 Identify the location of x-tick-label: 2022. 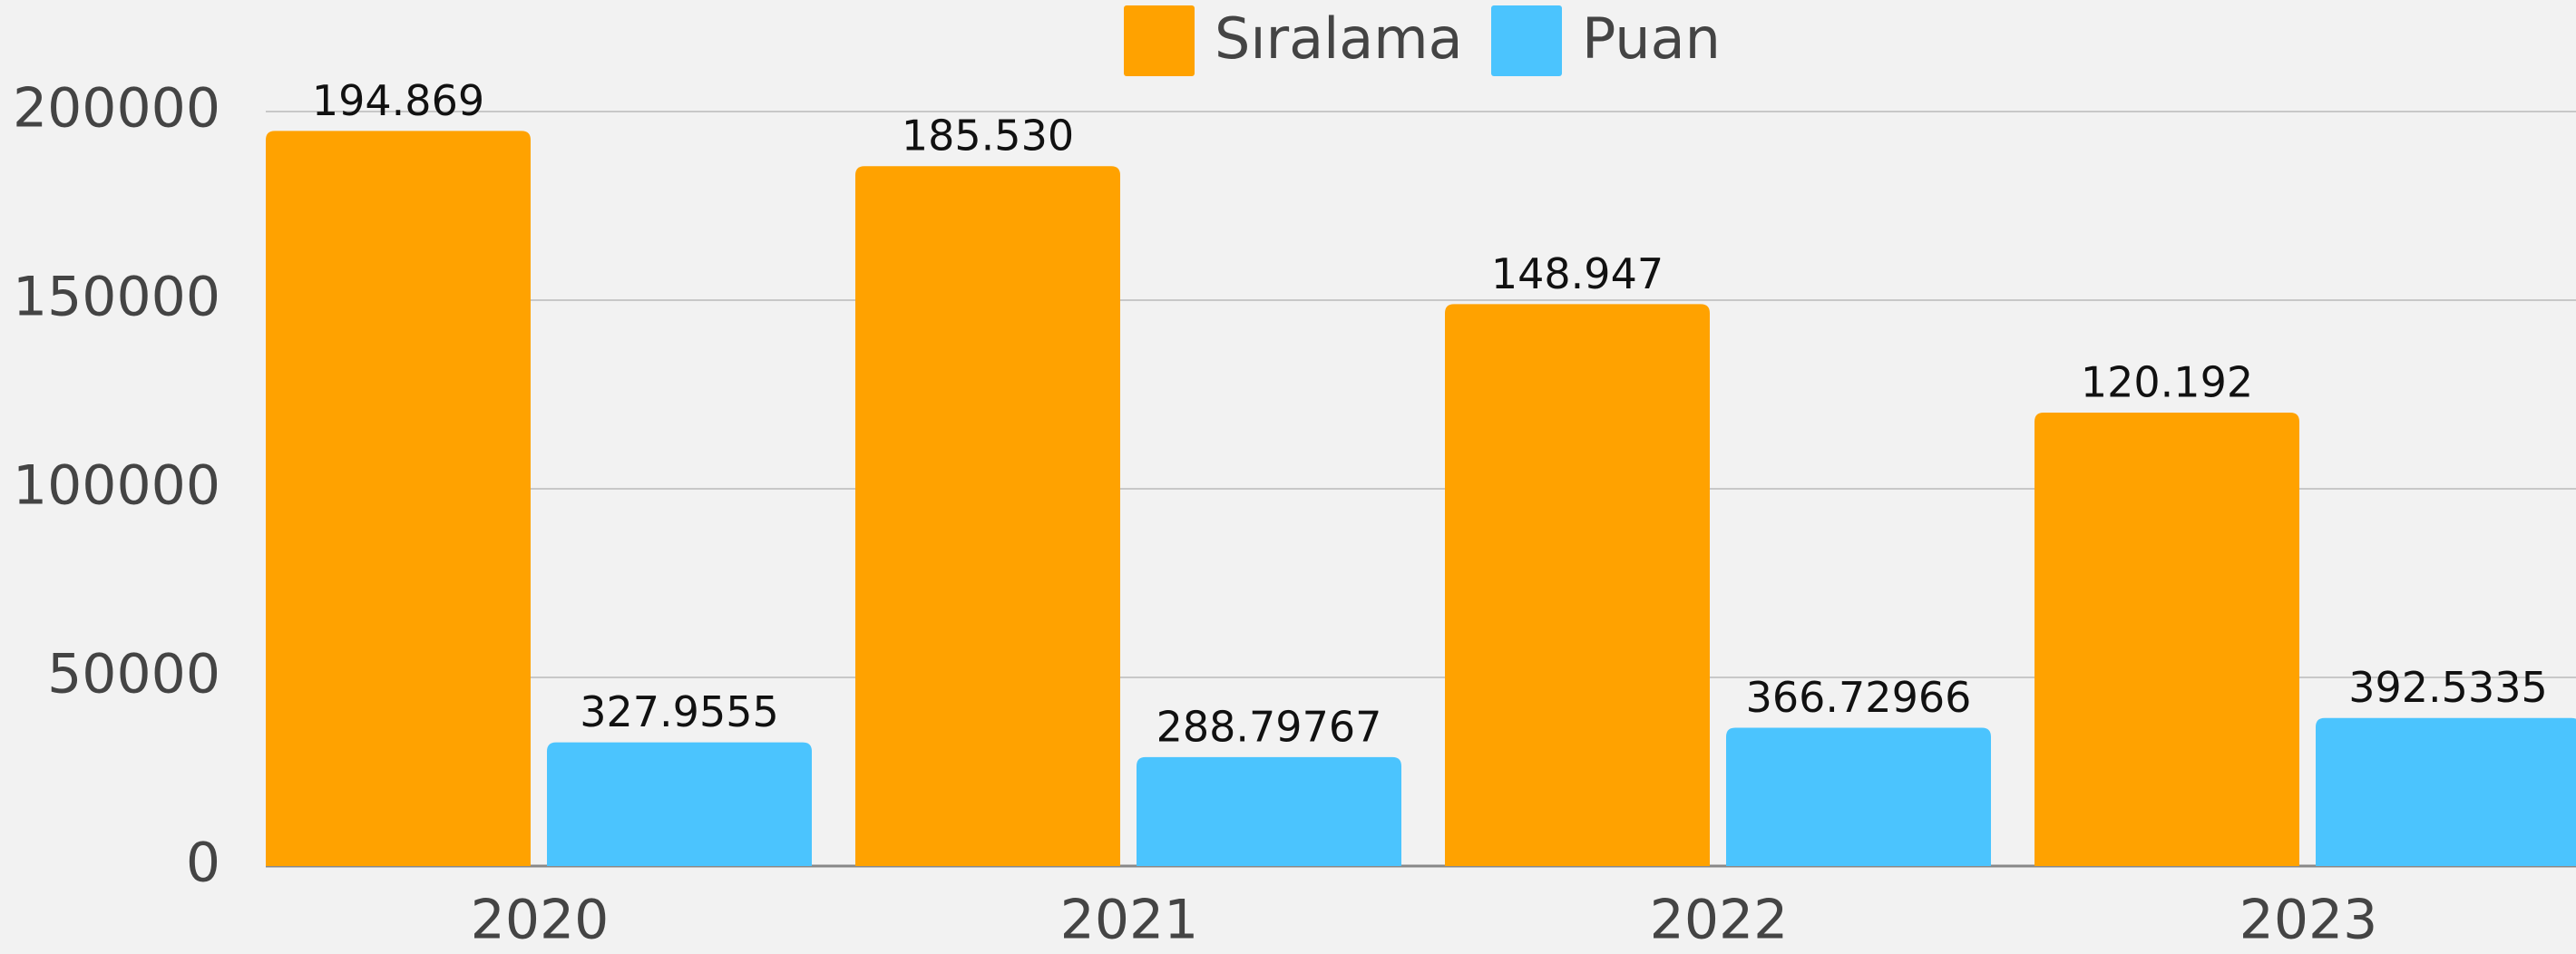
(1719, 920).